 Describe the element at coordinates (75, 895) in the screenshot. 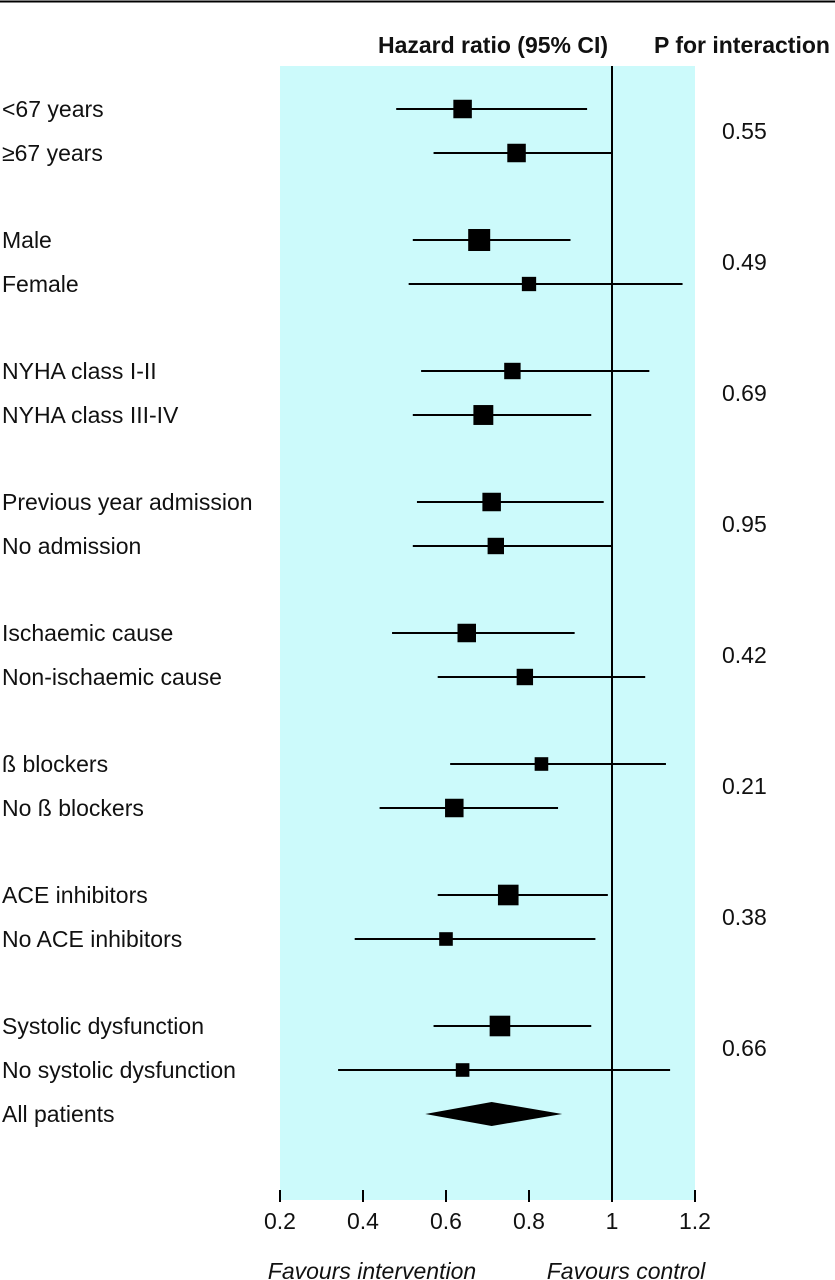

I see `row-label: ACE inhibitors` at that location.